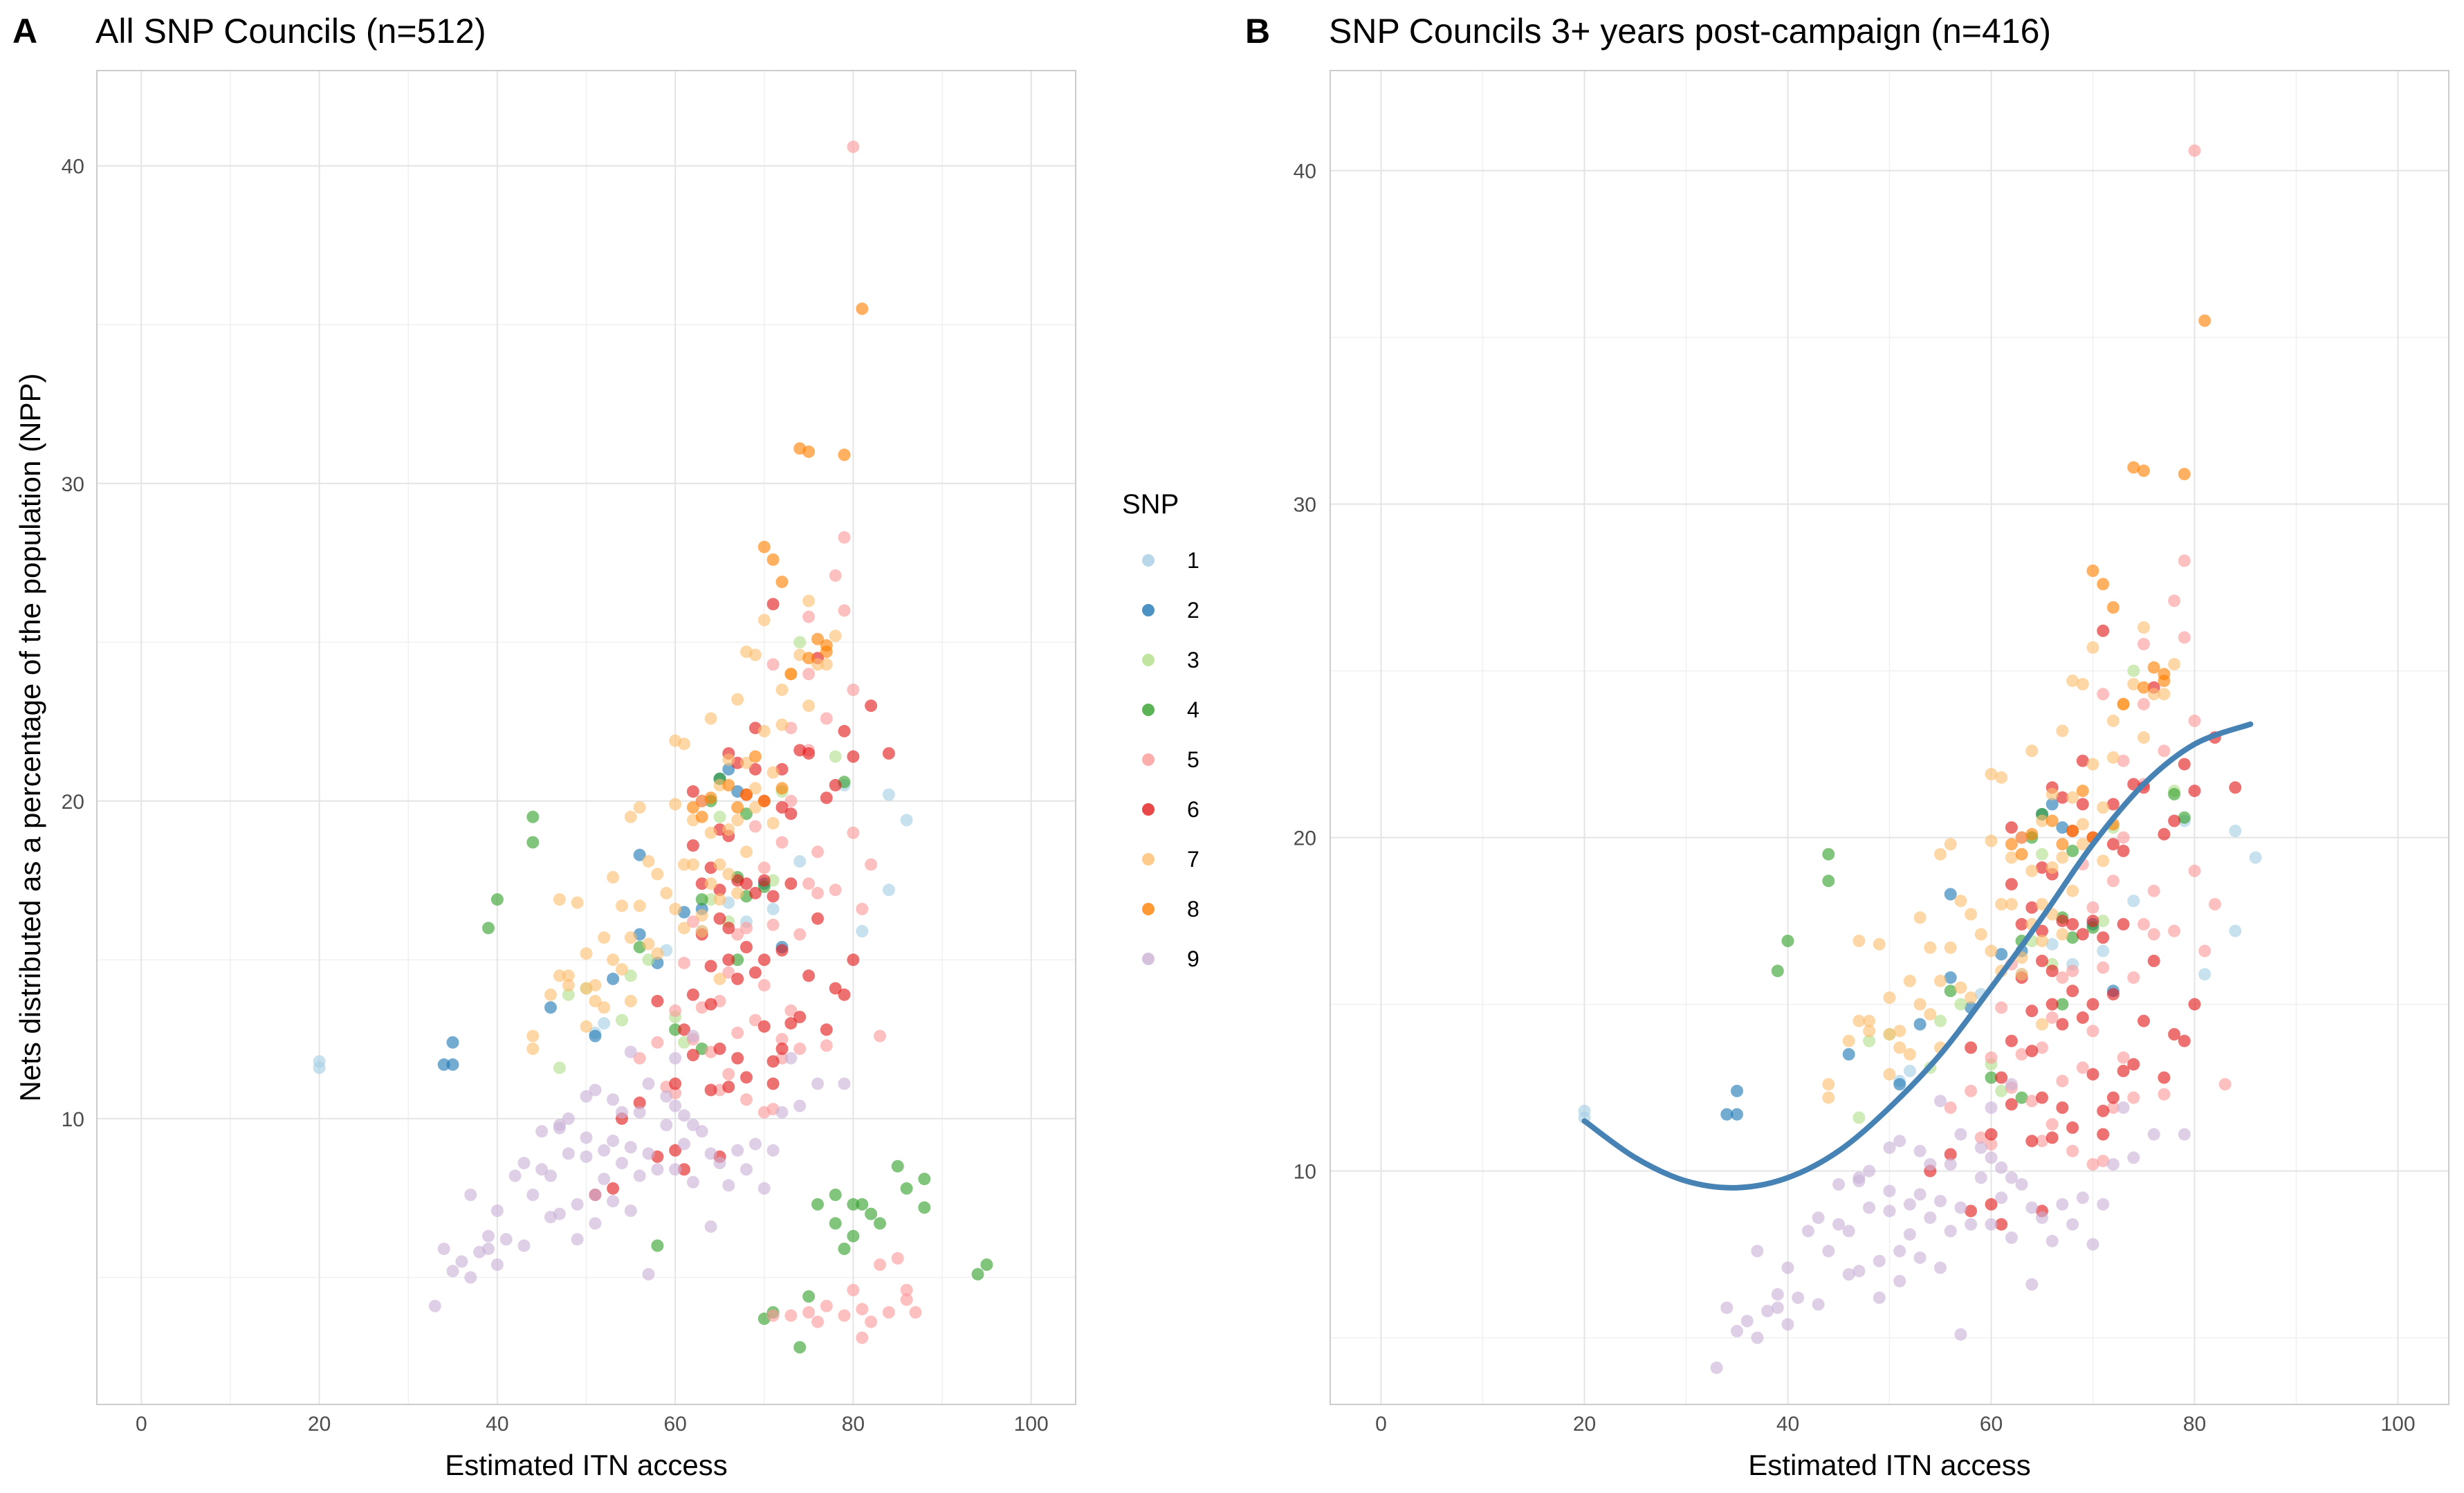  I want to click on legend-label-4: 4, so click(1193, 710).